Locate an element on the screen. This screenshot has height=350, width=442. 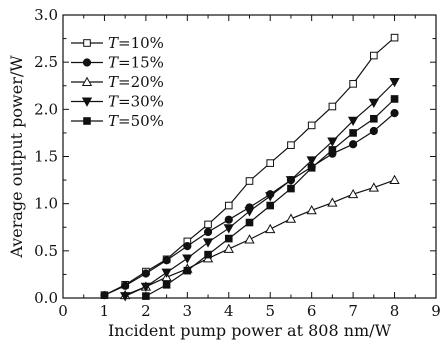
legend-item: T=15% is located at coordinates (117, 63).